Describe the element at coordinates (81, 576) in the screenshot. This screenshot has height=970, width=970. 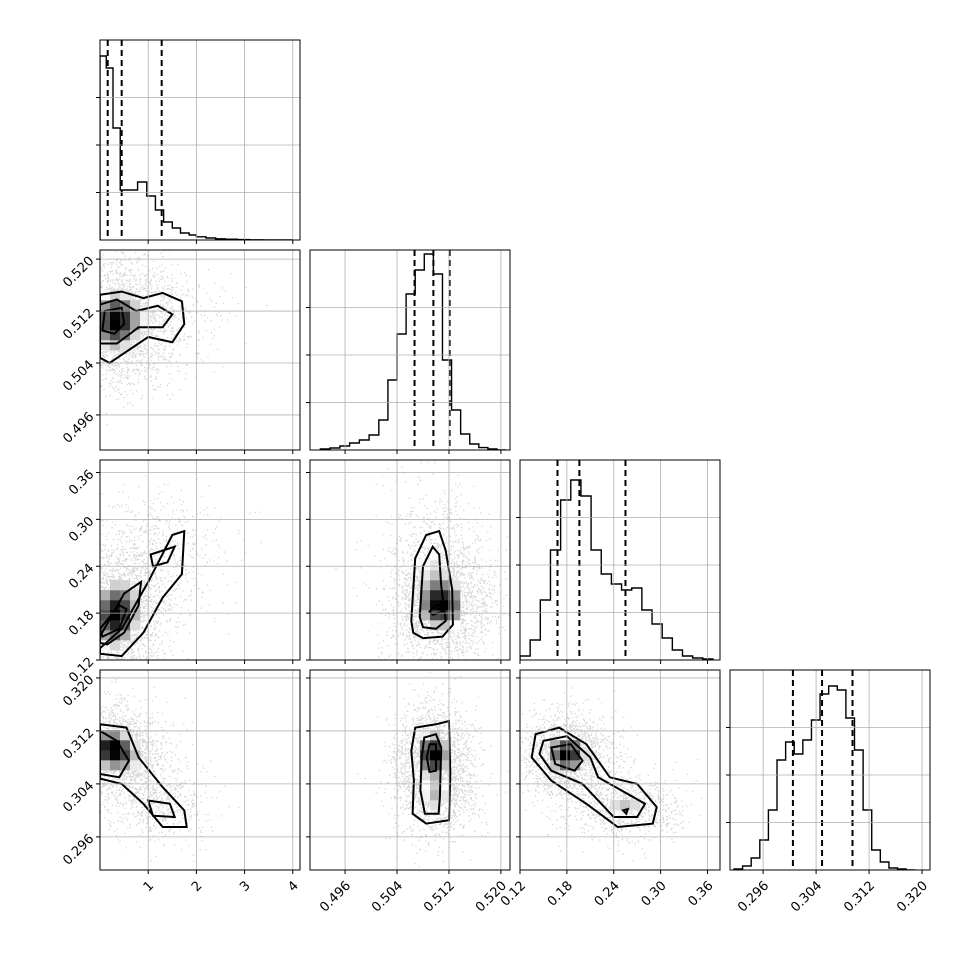
I see `y-tick-label: 0.24` at that location.